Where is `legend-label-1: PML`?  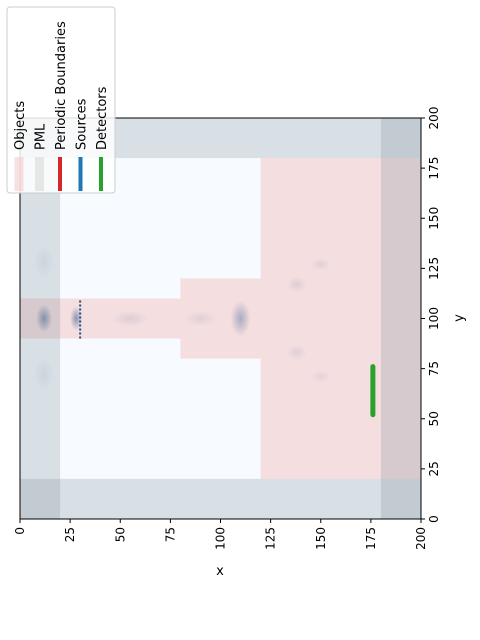
legend-label-1: PML is located at coordinates (41, 136).